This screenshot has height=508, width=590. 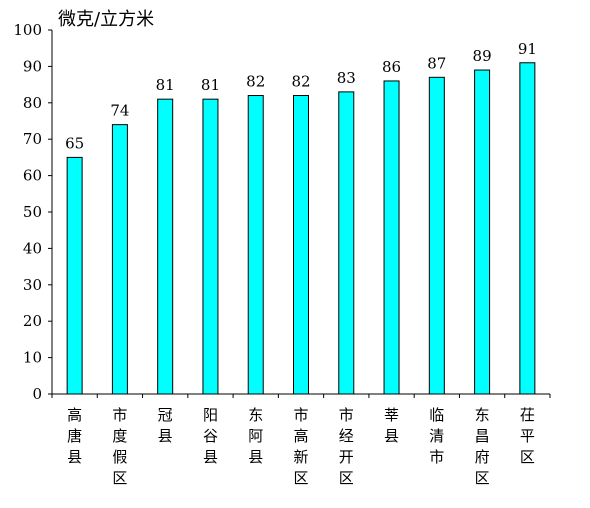 What do you see at coordinates (32, 212) in the screenshot?
I see `y-tick-label: 50` at bounding box center [32, 212].